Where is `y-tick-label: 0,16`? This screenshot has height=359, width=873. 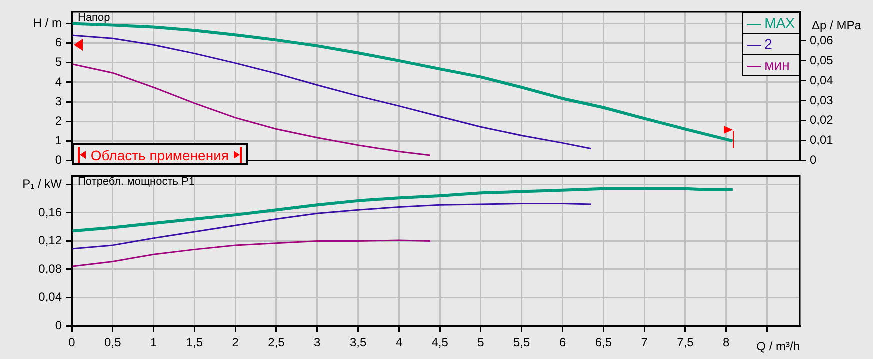 y-tick-label: 0,16 is located at coordinates (50, 212).